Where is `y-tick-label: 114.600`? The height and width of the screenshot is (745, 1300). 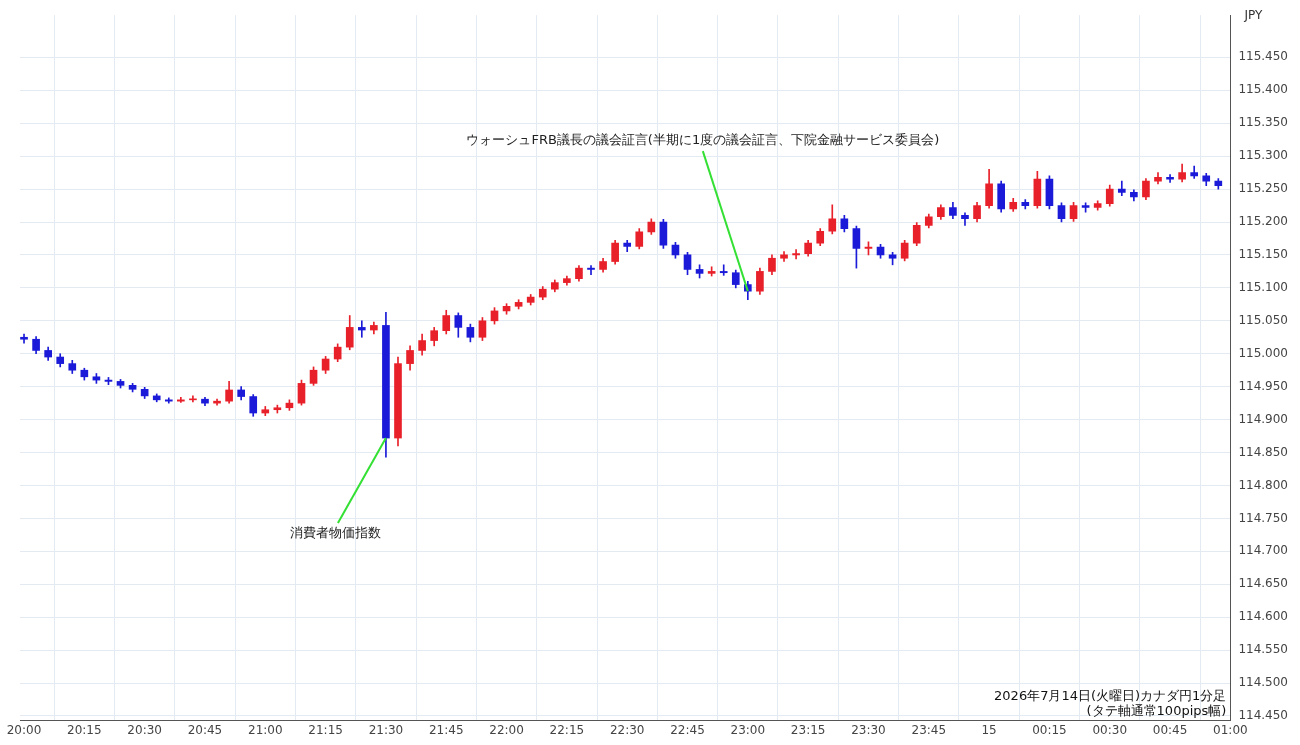 y-tick-label: 114.600 is located at coordinates (1263, 616).